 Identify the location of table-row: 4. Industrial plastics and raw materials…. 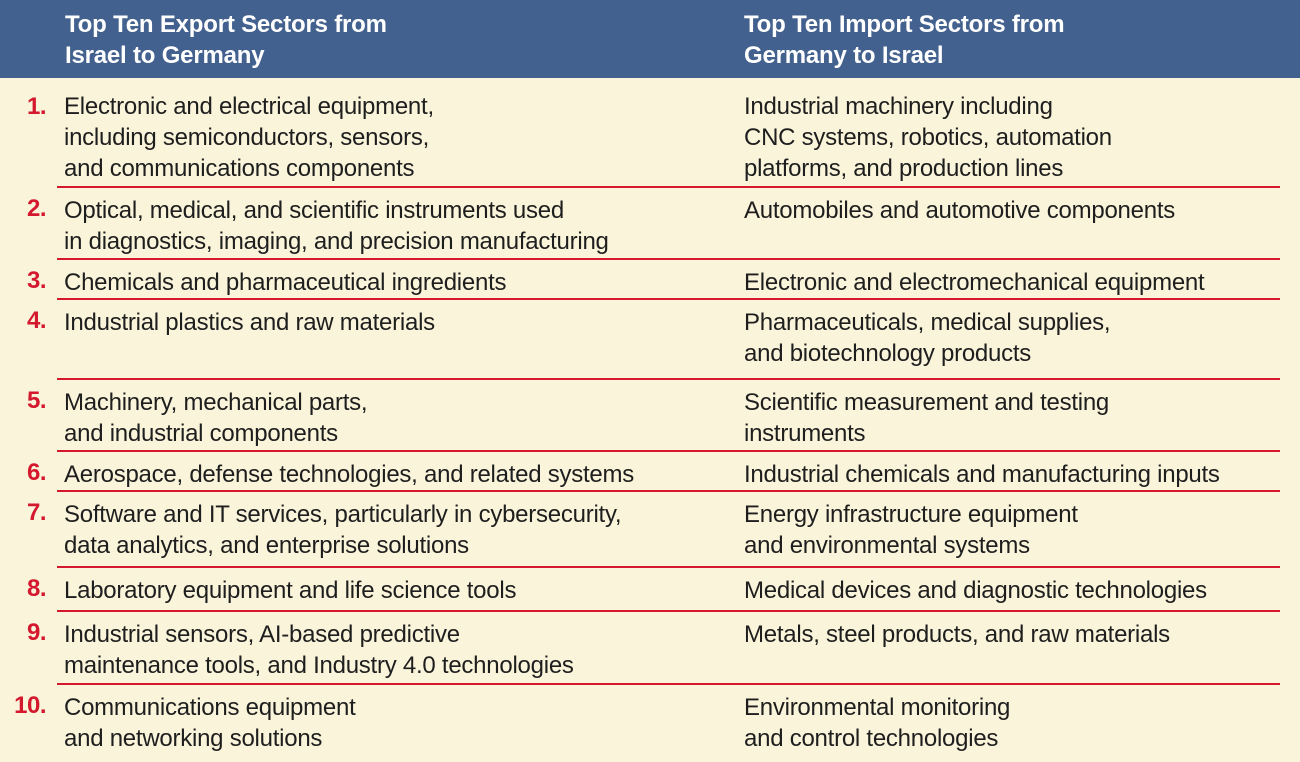
(650, 338).